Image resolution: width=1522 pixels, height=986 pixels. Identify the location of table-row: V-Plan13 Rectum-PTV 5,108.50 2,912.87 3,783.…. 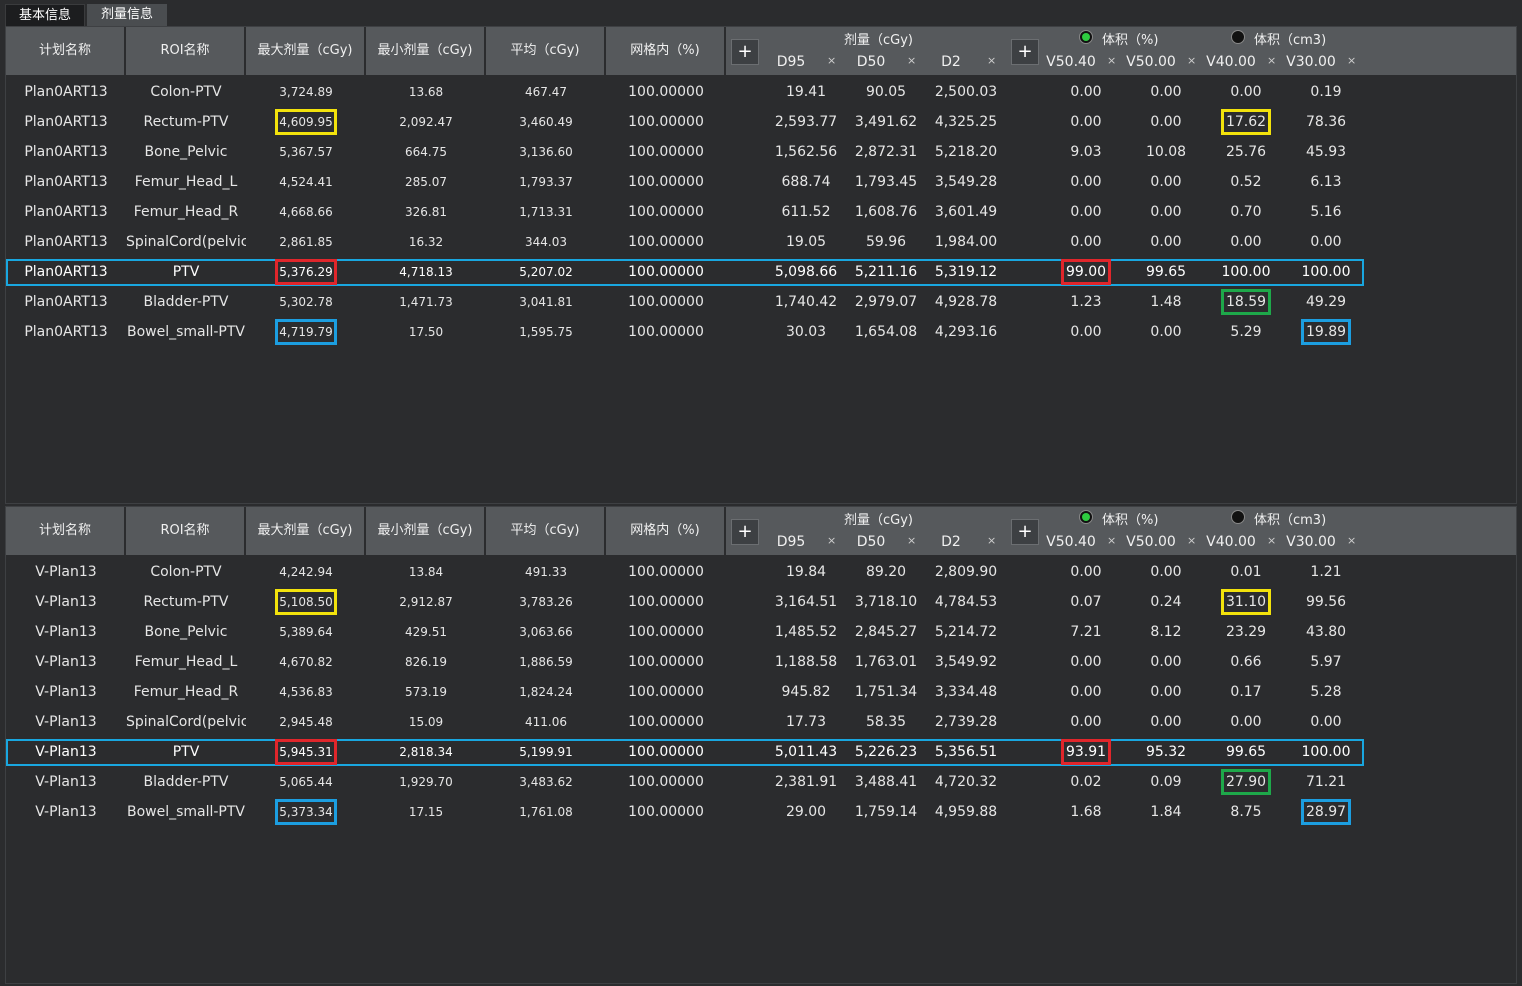
(761, 602).